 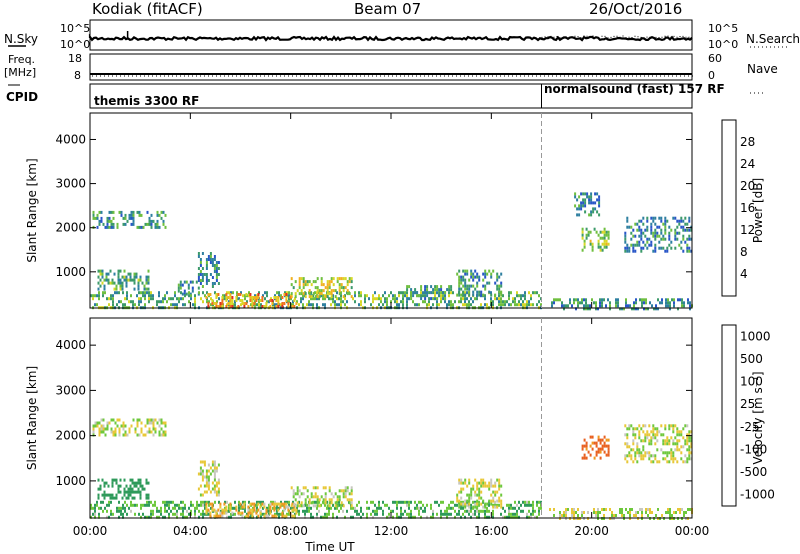 I want to click on velocity-echo-region, so click(x=251, y=510).